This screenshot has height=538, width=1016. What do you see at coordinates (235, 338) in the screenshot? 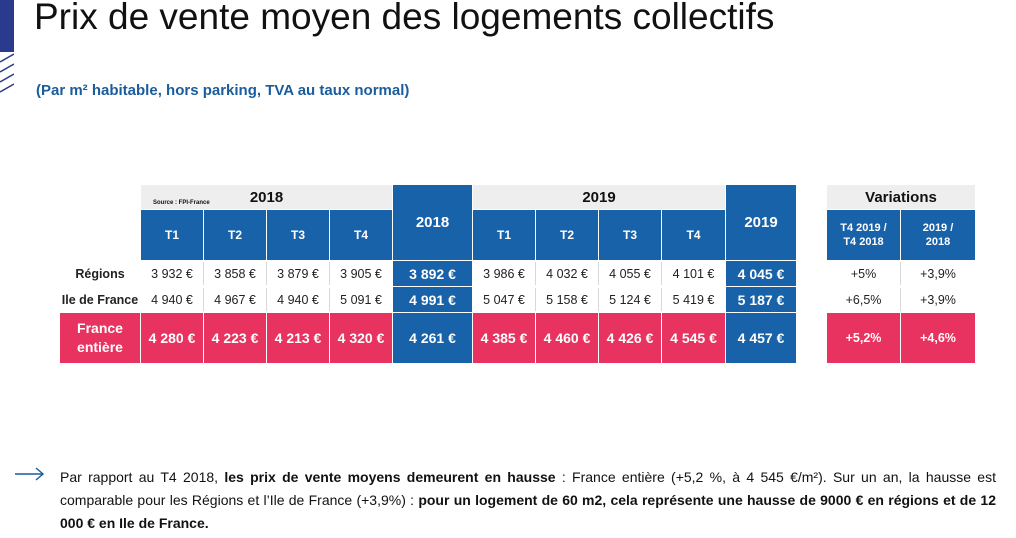
I see `france-2018-t2: 4 223 €` at bounding box center [235, 338].